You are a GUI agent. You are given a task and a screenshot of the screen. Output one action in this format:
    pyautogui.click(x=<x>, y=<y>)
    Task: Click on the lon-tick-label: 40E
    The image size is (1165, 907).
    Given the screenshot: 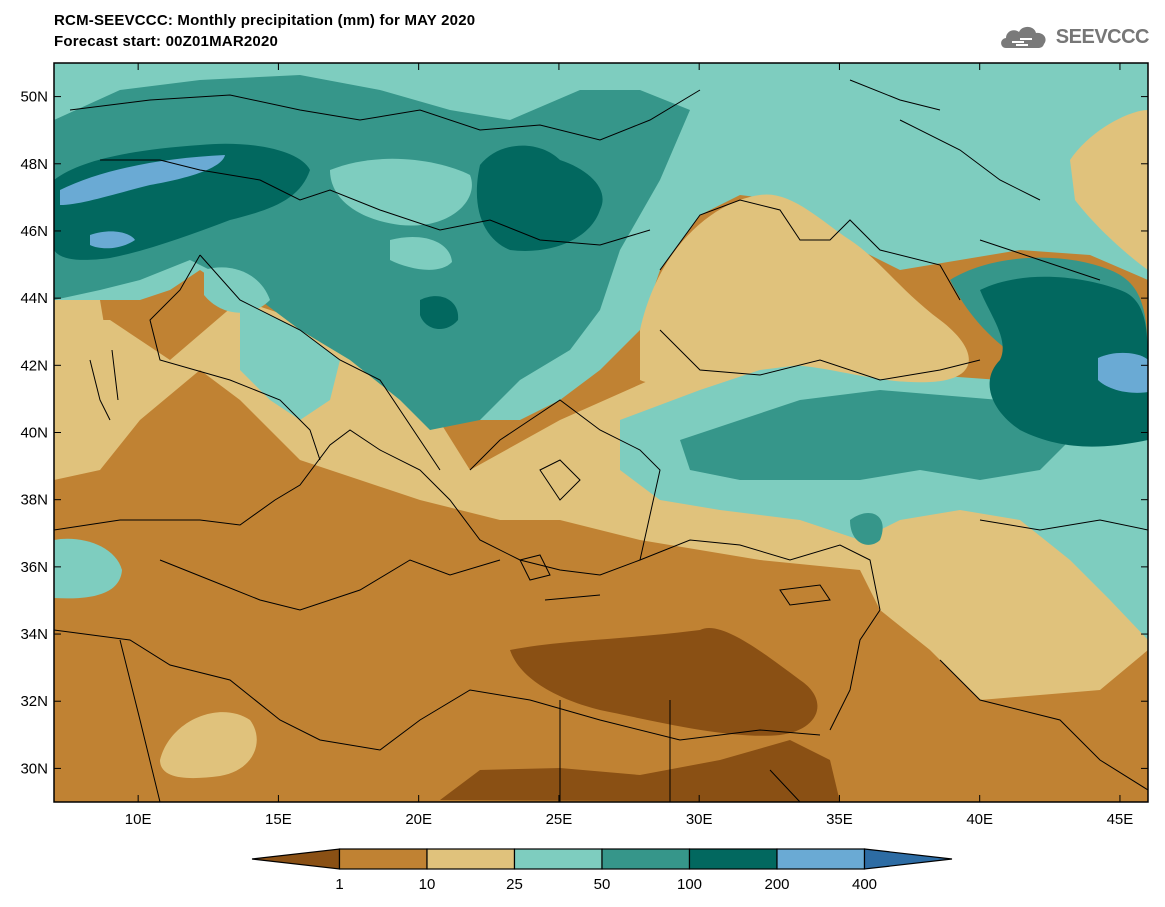 What is the action you would take?
    pyautogui.click(x=979, y=819)
    